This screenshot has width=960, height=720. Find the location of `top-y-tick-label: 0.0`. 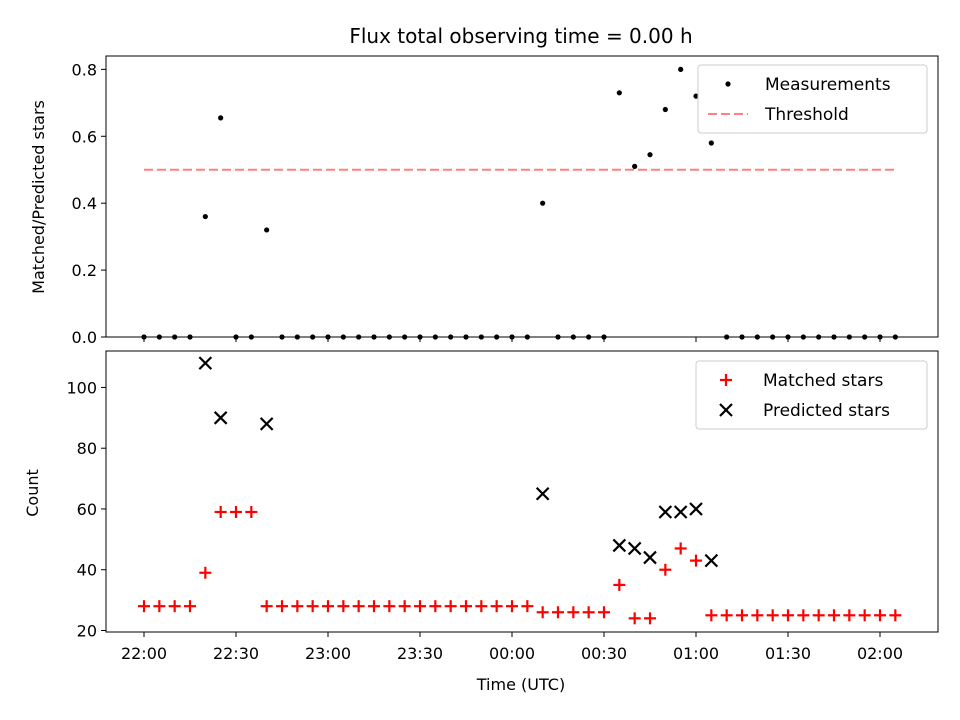

top-y-tick-label: 0.0 is located at coordinates (84, 337).